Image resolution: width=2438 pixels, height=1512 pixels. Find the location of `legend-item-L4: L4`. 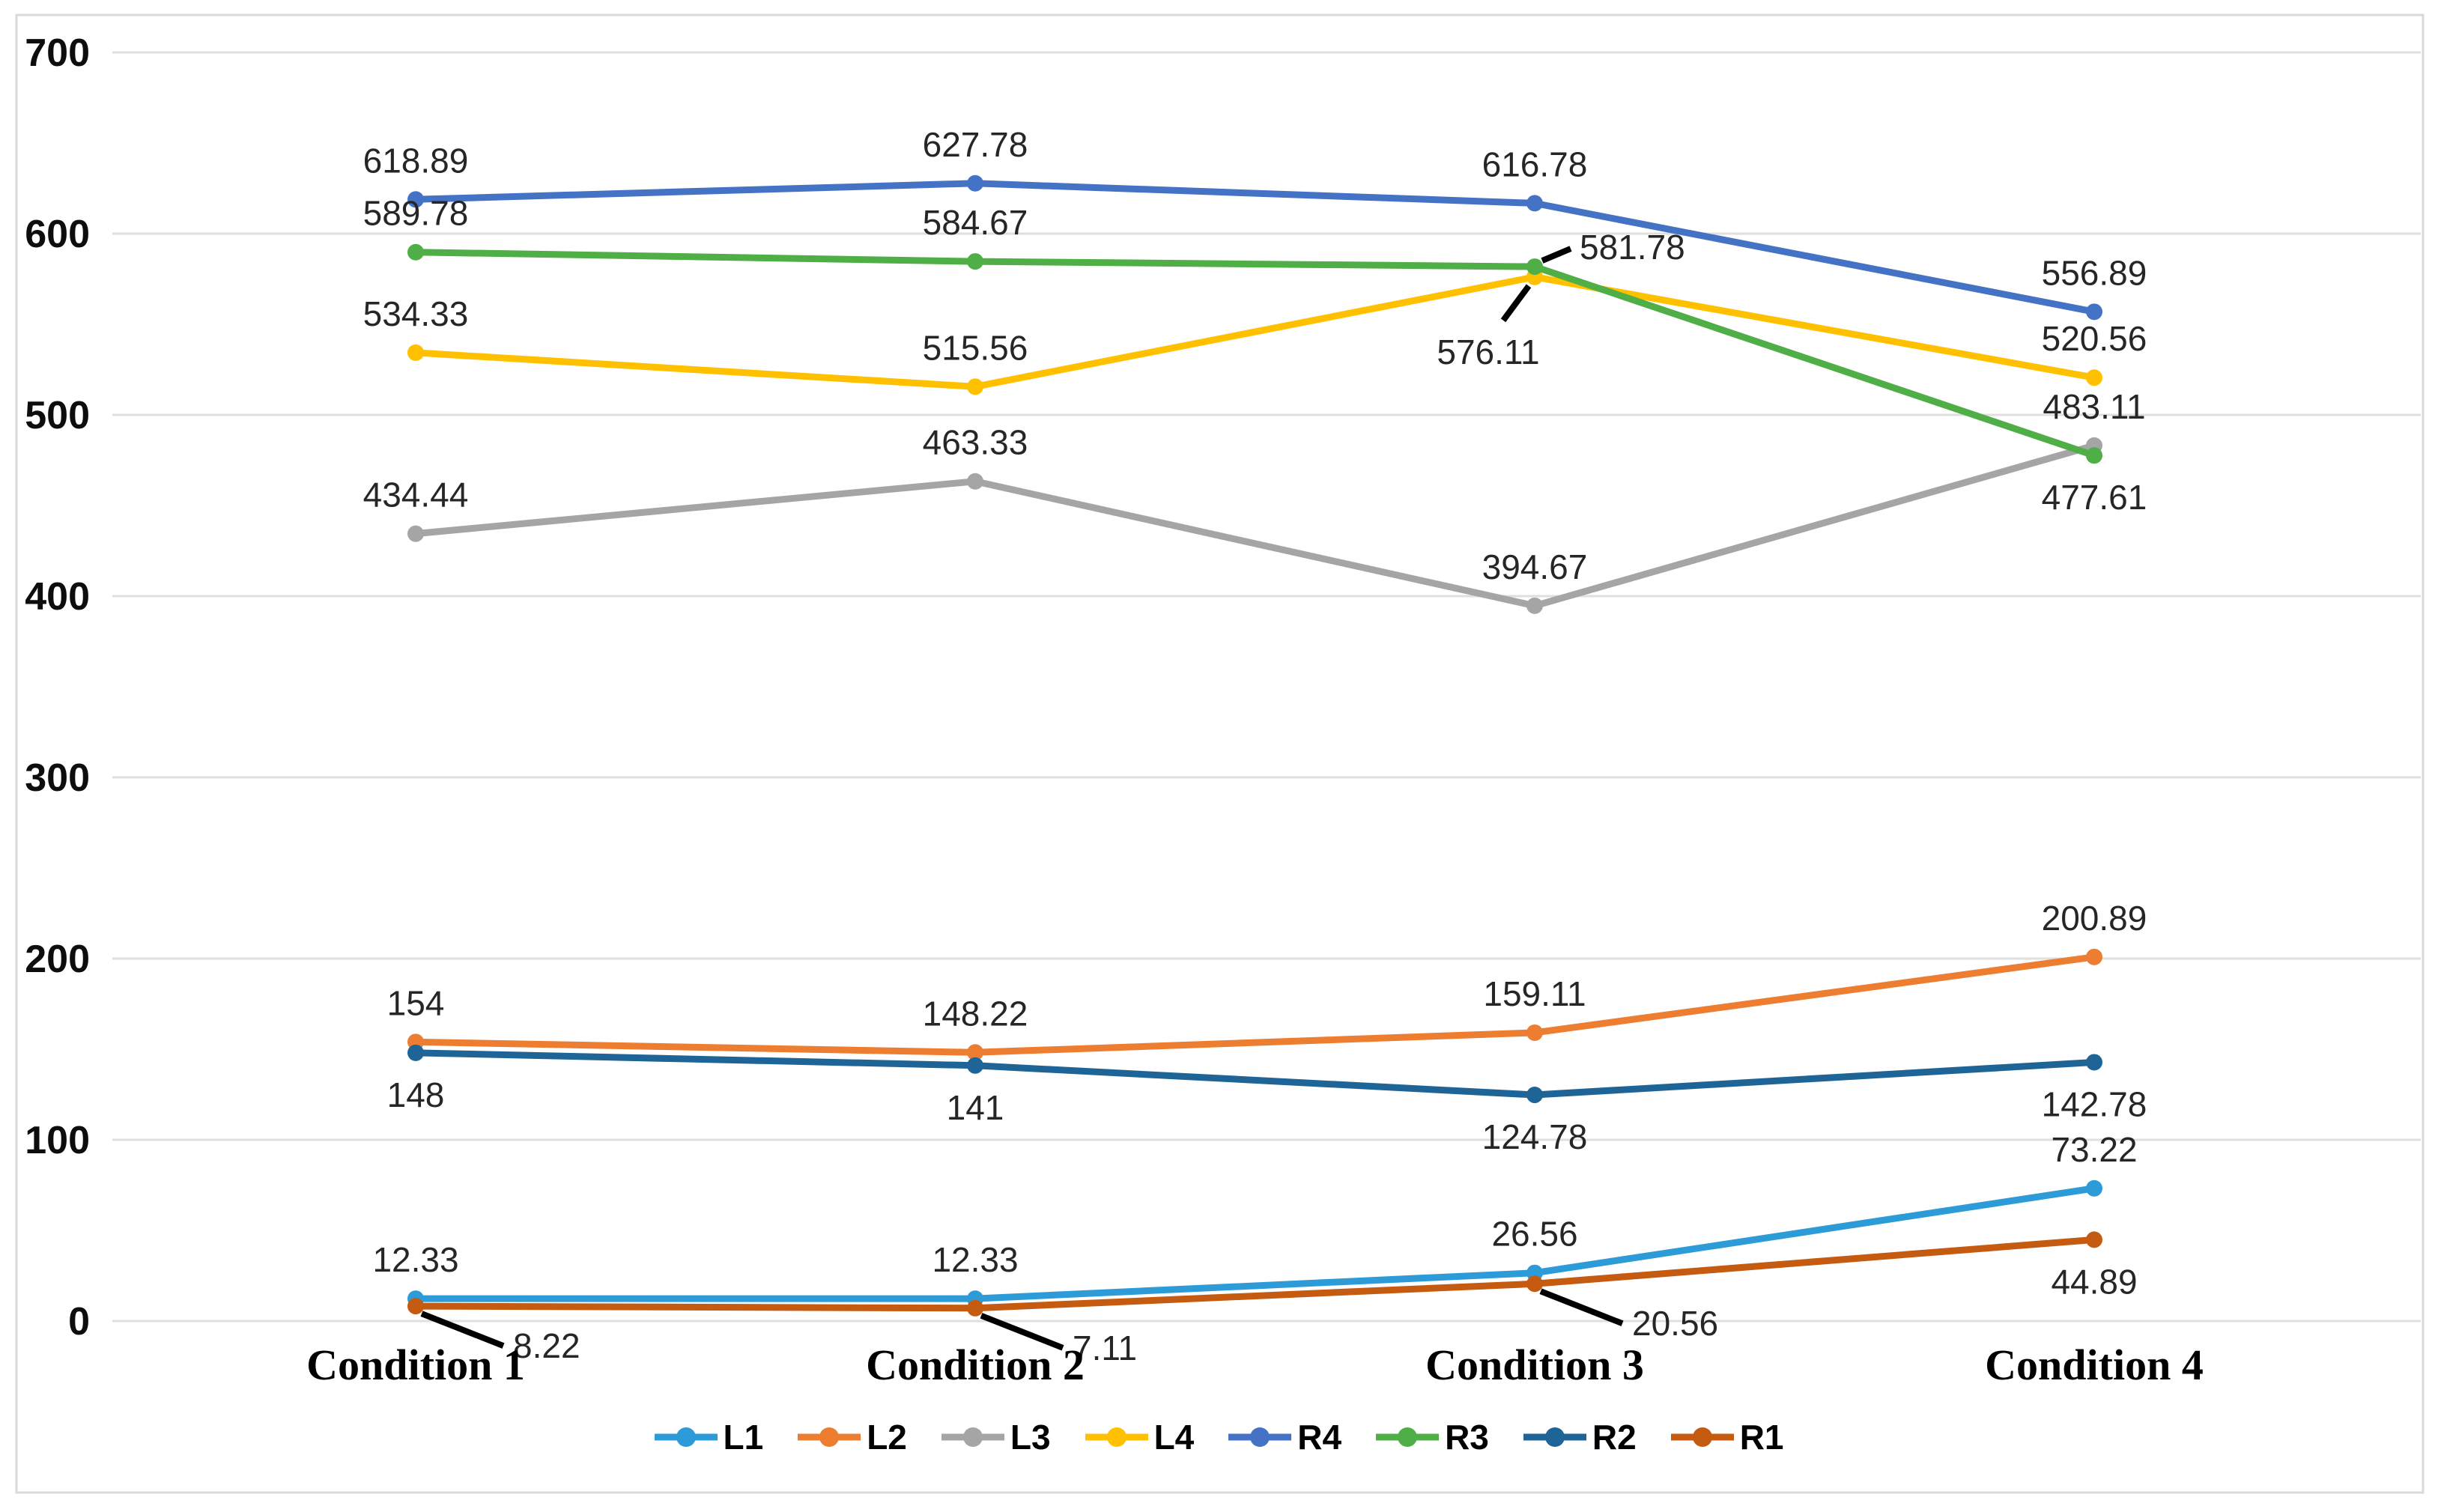

legend-item-L4: L4 is located at coordinates (1140, 1437).